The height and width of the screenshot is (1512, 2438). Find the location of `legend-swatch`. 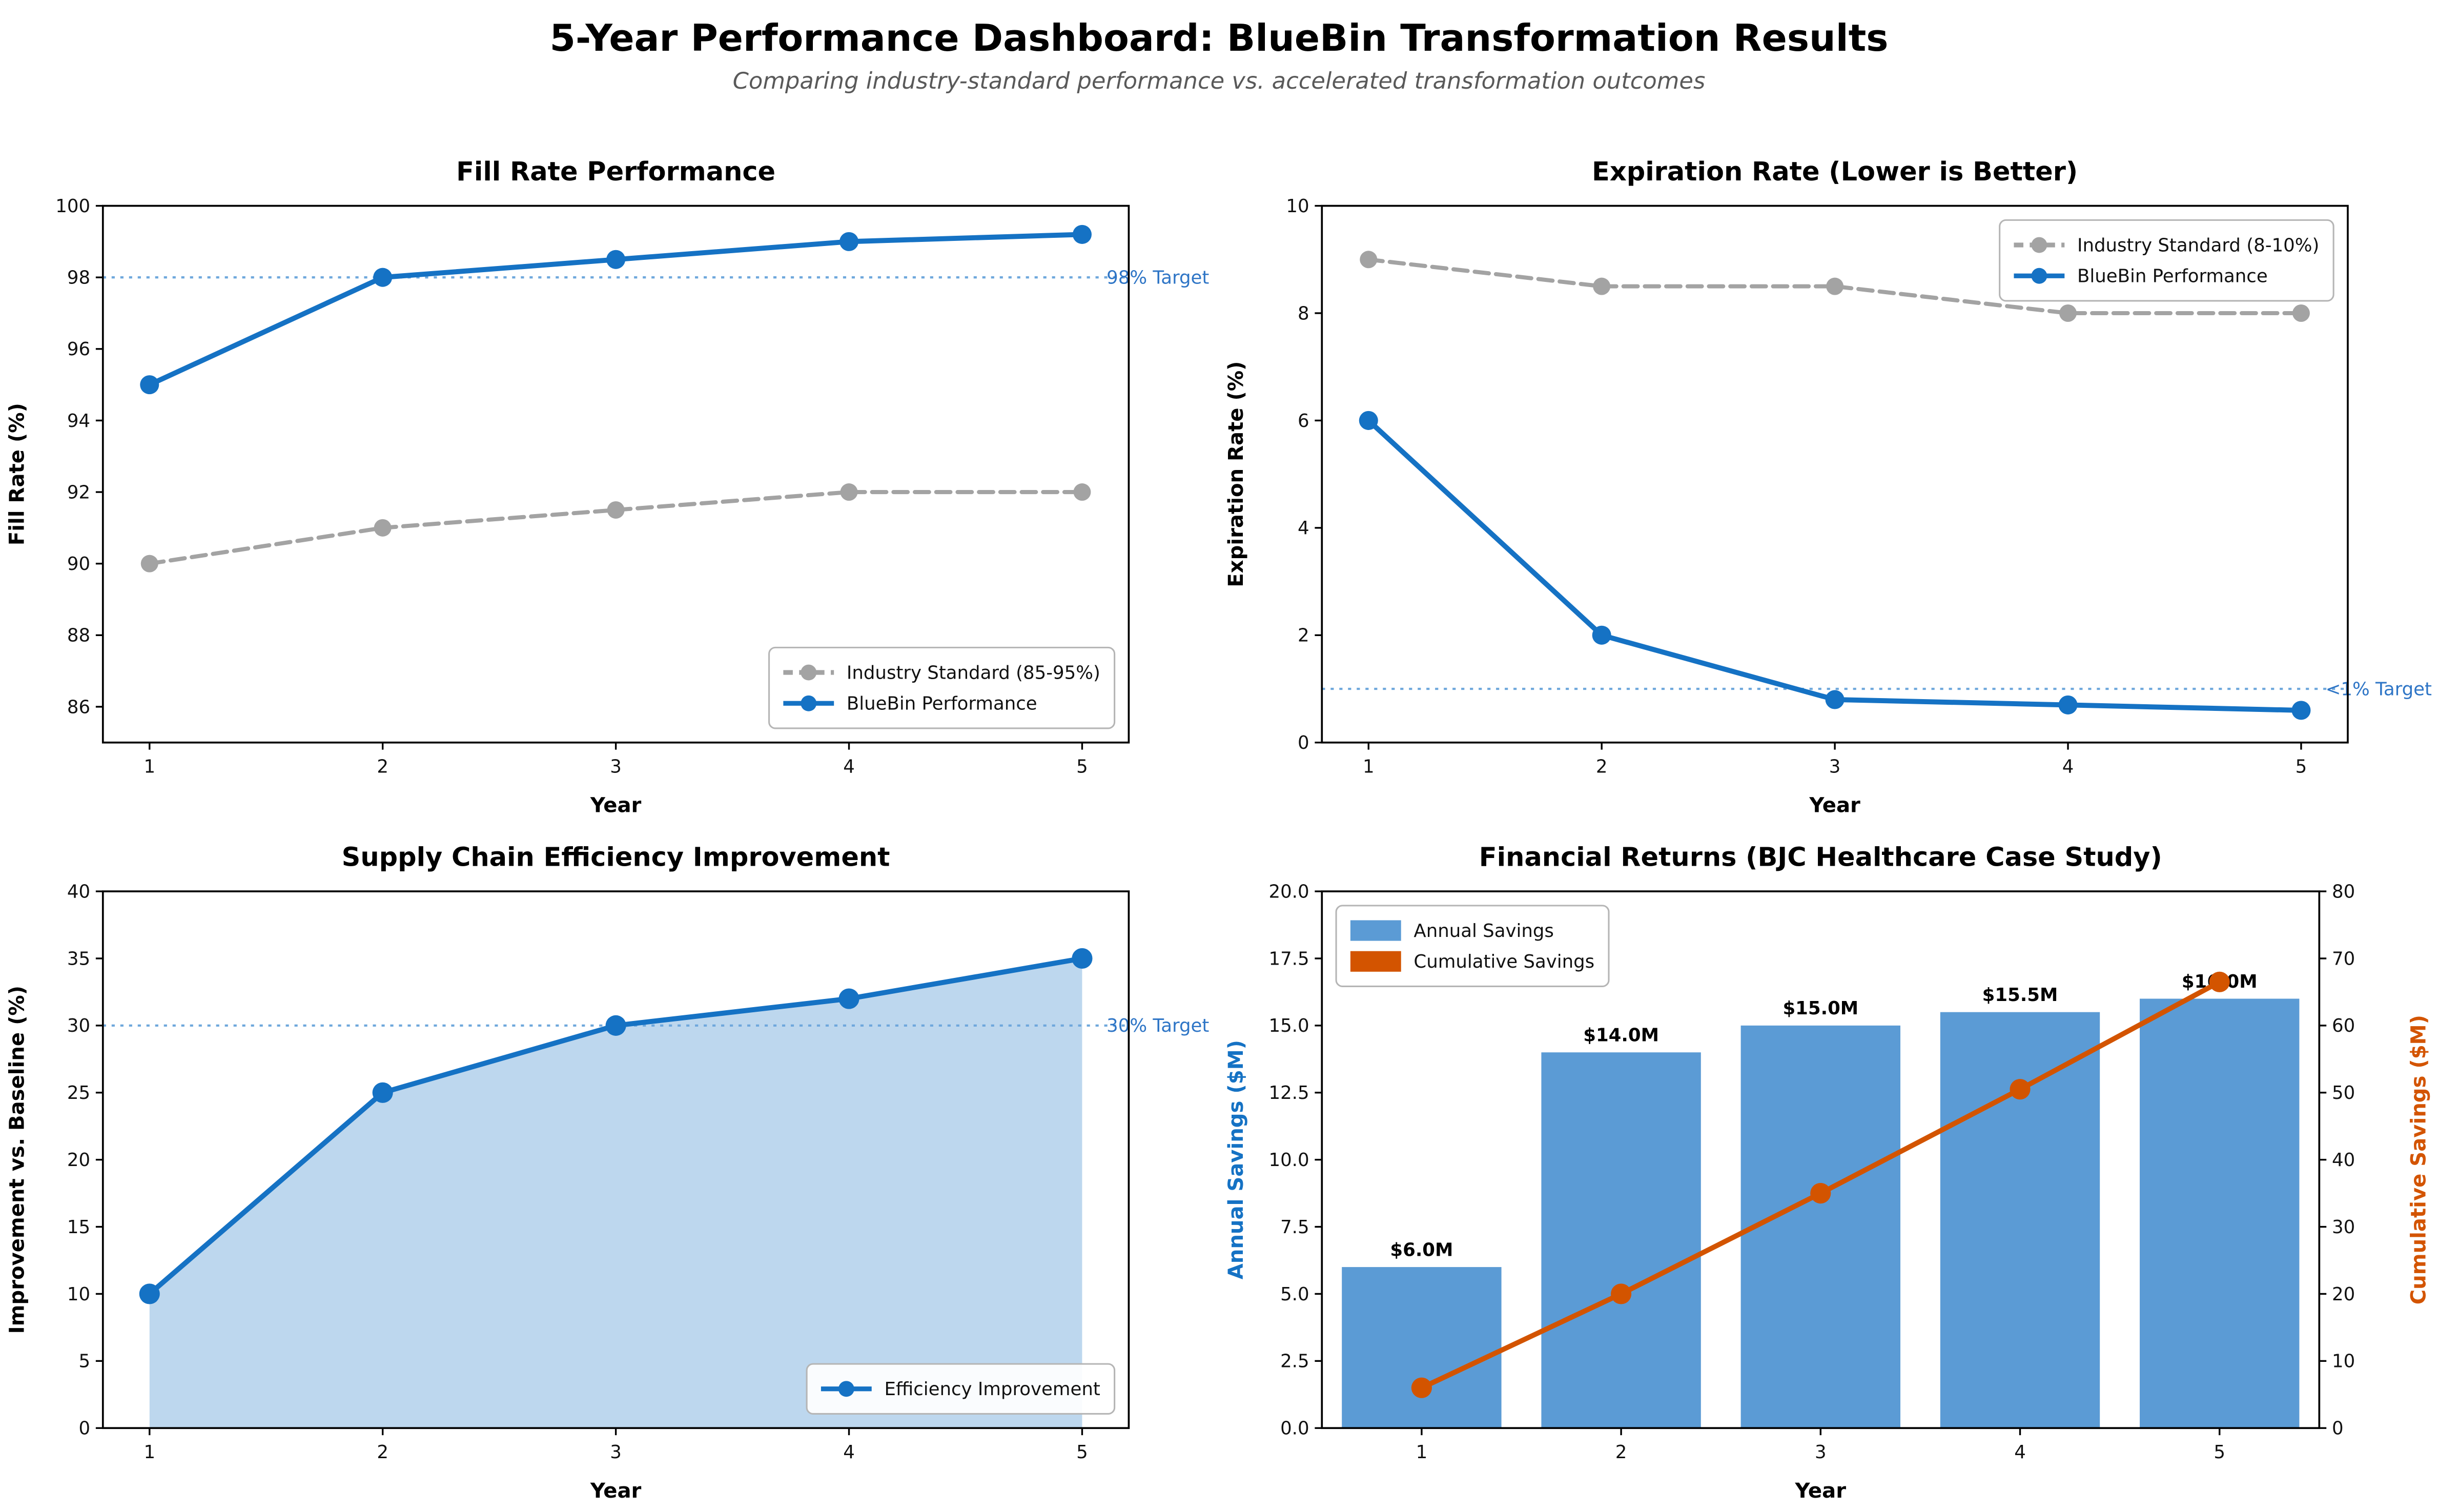

legend-swatch is located at coordinates (1375, 962).